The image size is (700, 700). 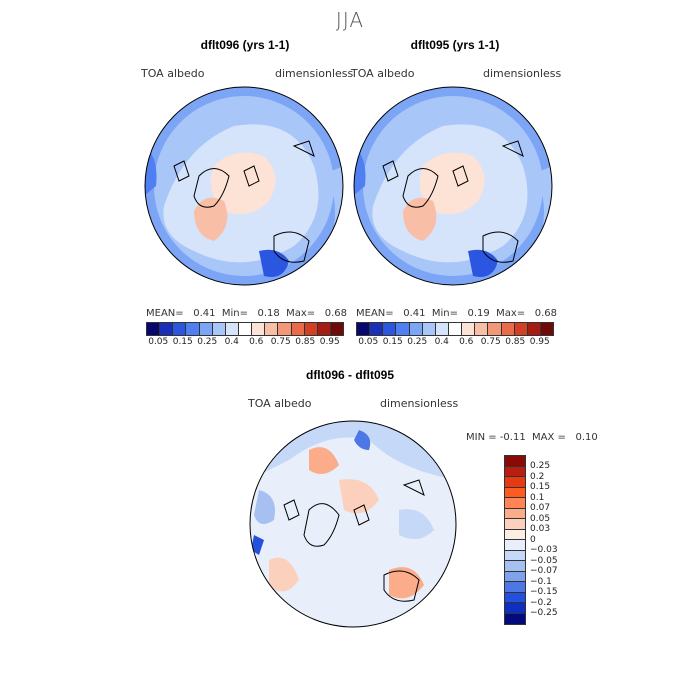 What do you see at coordinates (173, 73) in the screenshot?
I see `panel1-variable: TOA albedo` at bounding box center [173, 73].